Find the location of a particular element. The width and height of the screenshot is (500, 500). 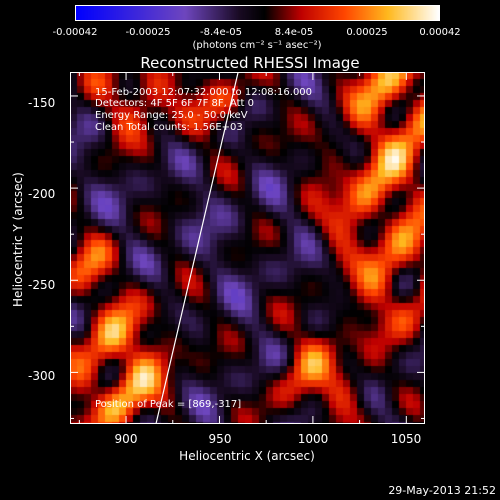

energy-range-label: Energy Range: 25.0 - 50.0 keV is located at coordinates (171, 115).